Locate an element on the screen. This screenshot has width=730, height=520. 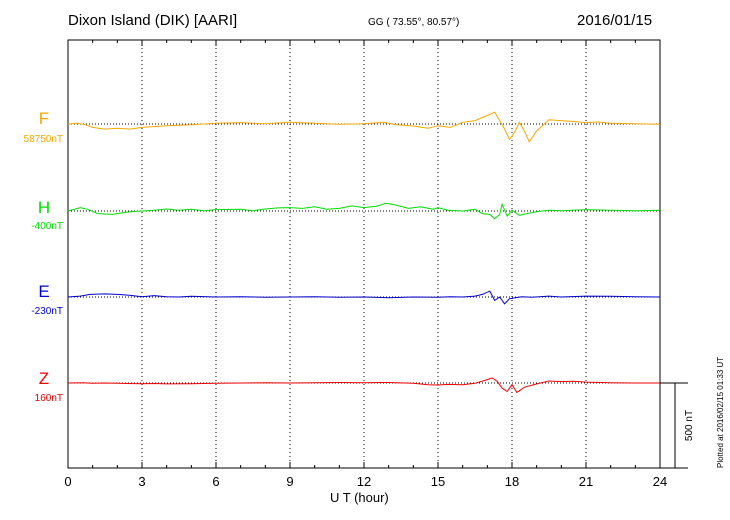
series-label-f: F is located at coordinates (44, 118).